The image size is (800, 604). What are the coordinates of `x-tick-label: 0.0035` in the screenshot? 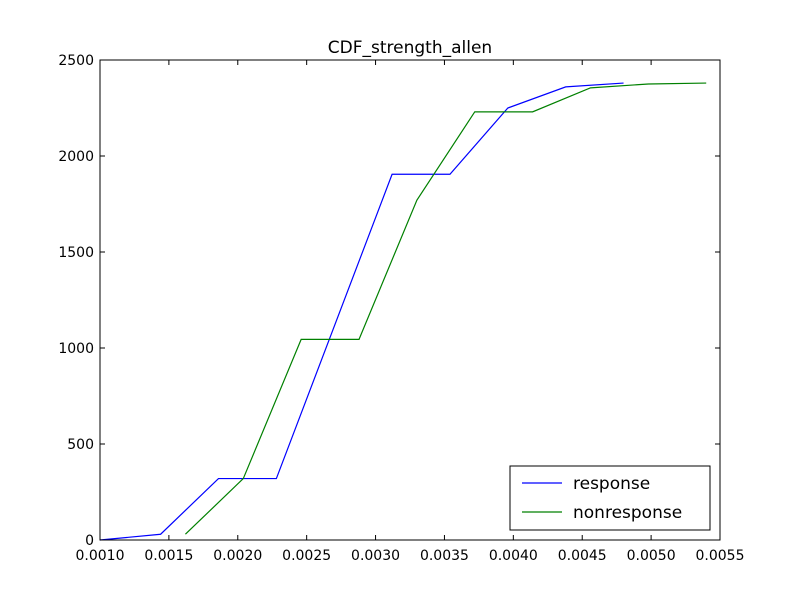 It's located at (444, 556).